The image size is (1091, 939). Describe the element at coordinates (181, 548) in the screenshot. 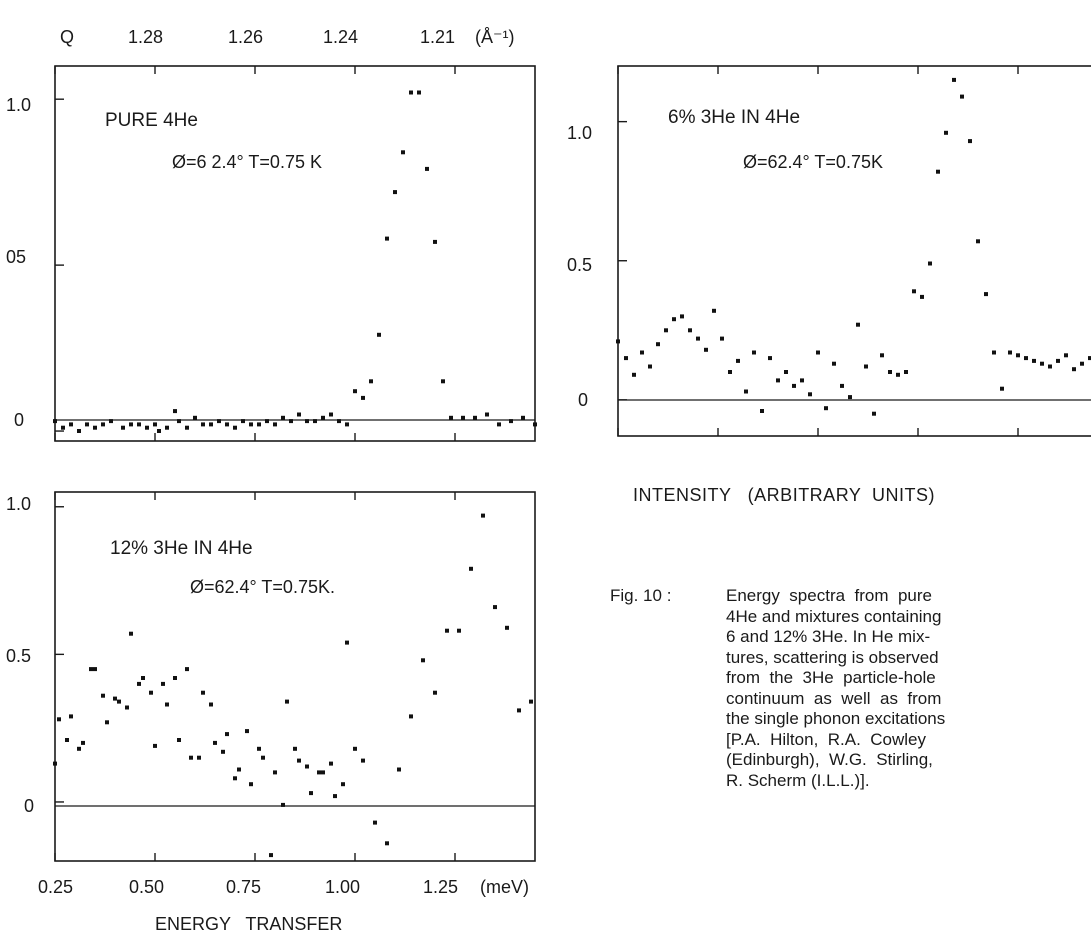

I see `panel-label: 12% 3He IN 4He` at that location.